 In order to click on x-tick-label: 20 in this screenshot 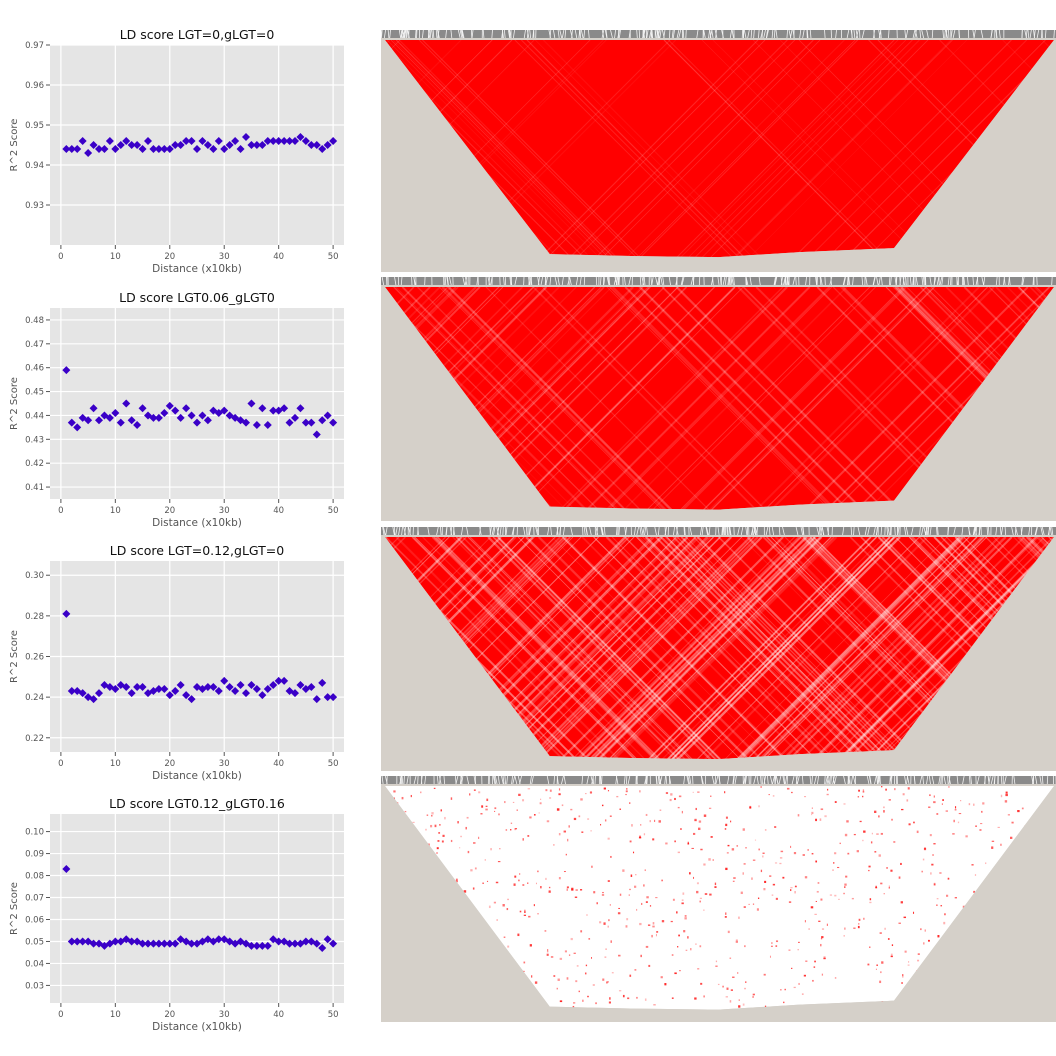, I will do `click(169, 511)`.